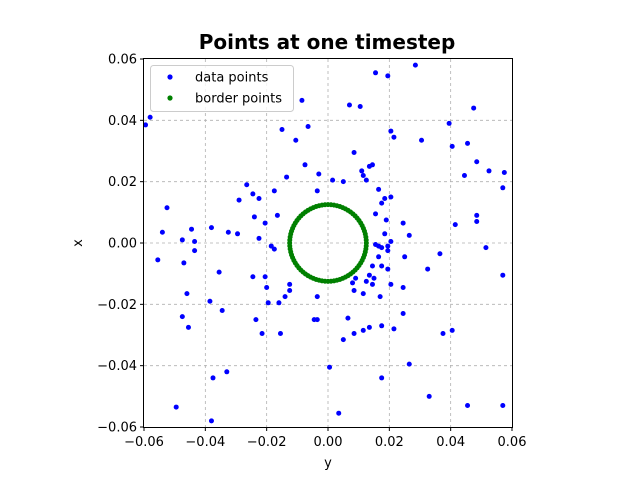 The height and width of the screenshot is (480, 640). I want to click on legend-box, so click(222, 88).